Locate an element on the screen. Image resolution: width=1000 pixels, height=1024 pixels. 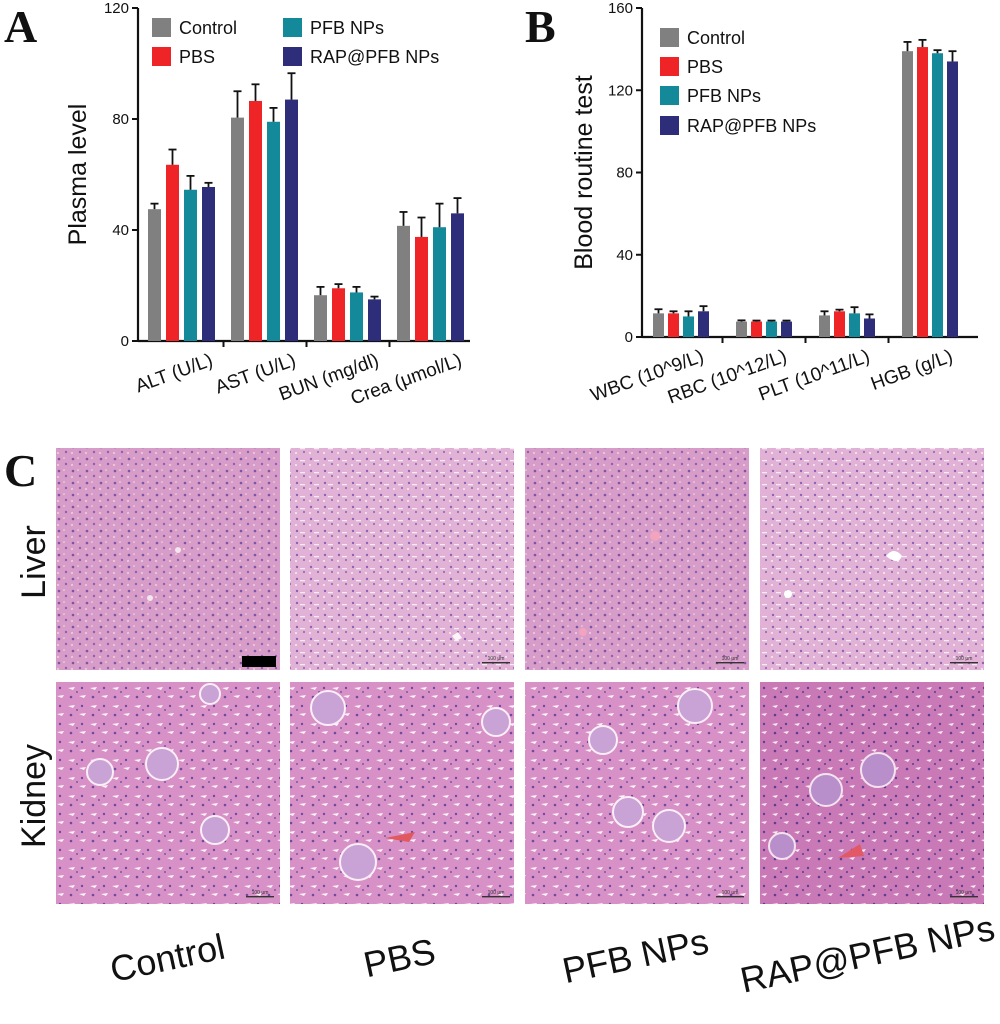
bar-pfb-nps-hgb-g-l is located at coordinates (937, 195).